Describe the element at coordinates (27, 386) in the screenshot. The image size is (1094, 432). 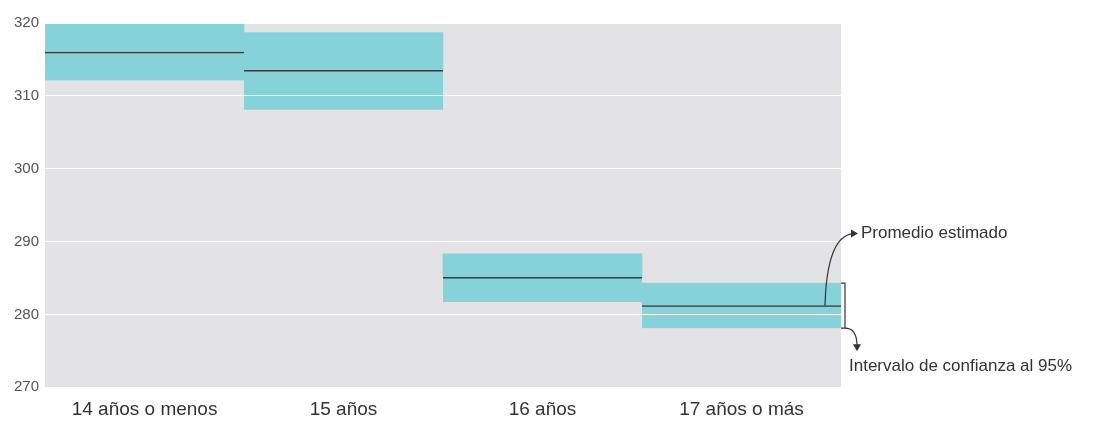
I see `y-tick-label: 270` at that location.